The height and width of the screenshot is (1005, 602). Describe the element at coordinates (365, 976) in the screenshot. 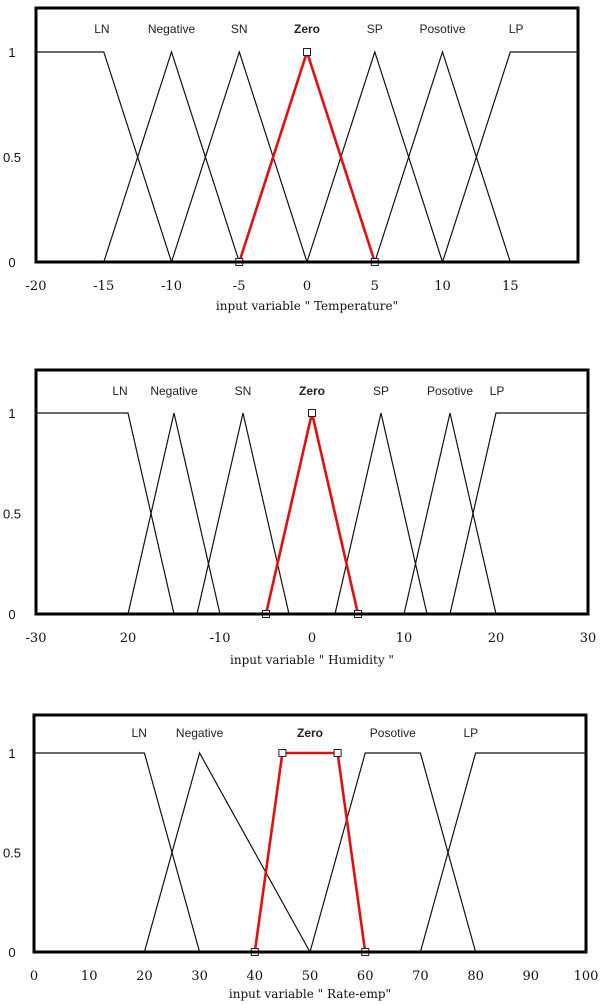

I see `x-tick-label: 60` at that location.